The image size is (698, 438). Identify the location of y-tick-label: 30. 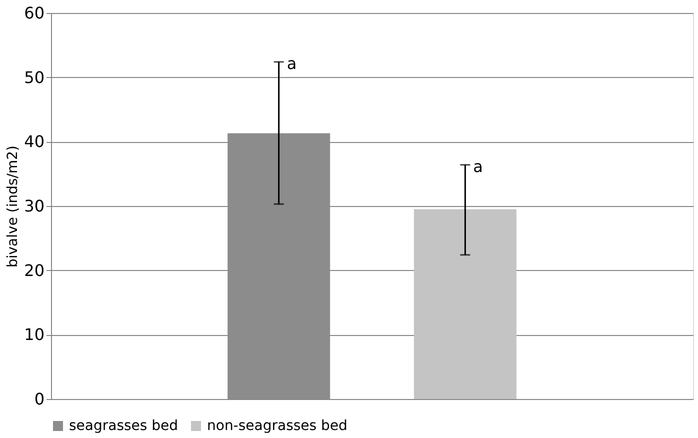
(34, 206).